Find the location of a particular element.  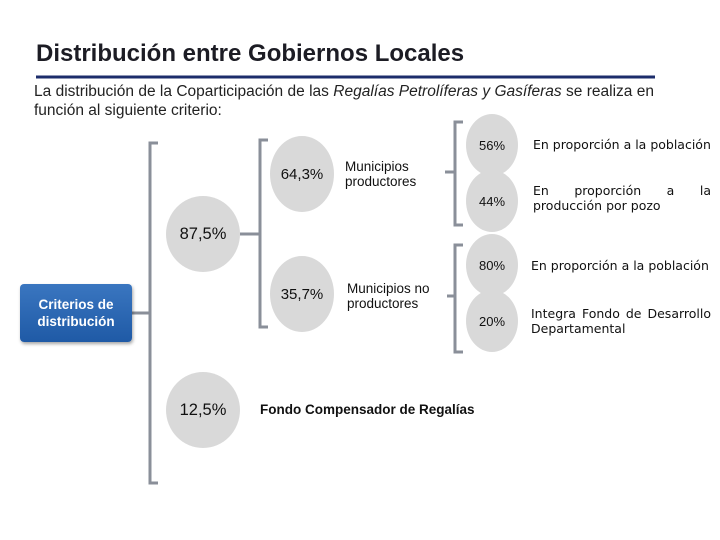

root-criteria-box: Criterios de distribución is located at coordinates (76, 313).